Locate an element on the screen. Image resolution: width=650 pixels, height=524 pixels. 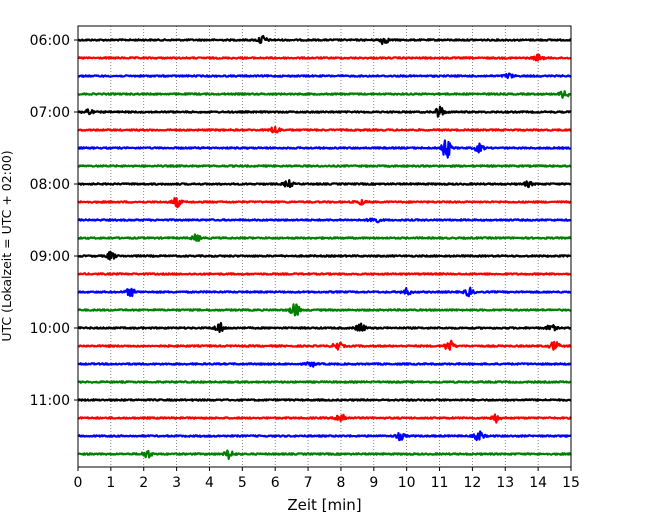
x-tick-label: 13 is located at coordinates (505, 483).